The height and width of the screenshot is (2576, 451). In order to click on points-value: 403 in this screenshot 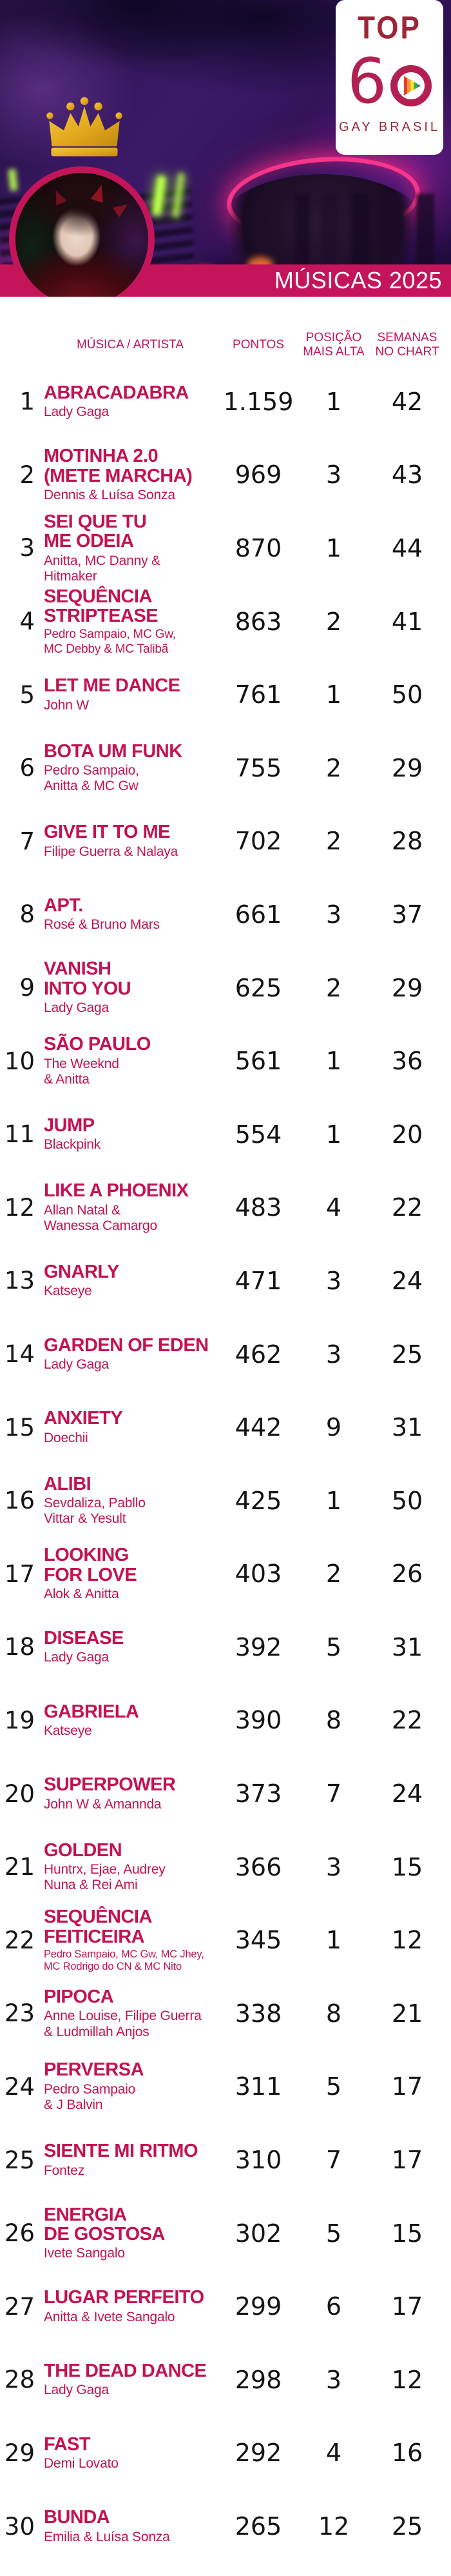, I will do `click(258, 1575)`.